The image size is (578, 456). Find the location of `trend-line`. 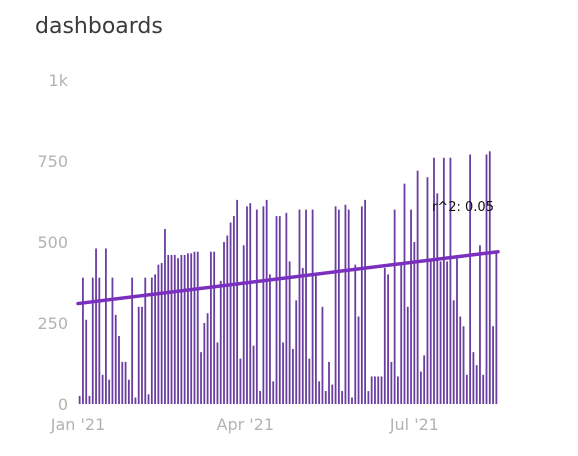

trend-line is located at coordinates (288, 277).